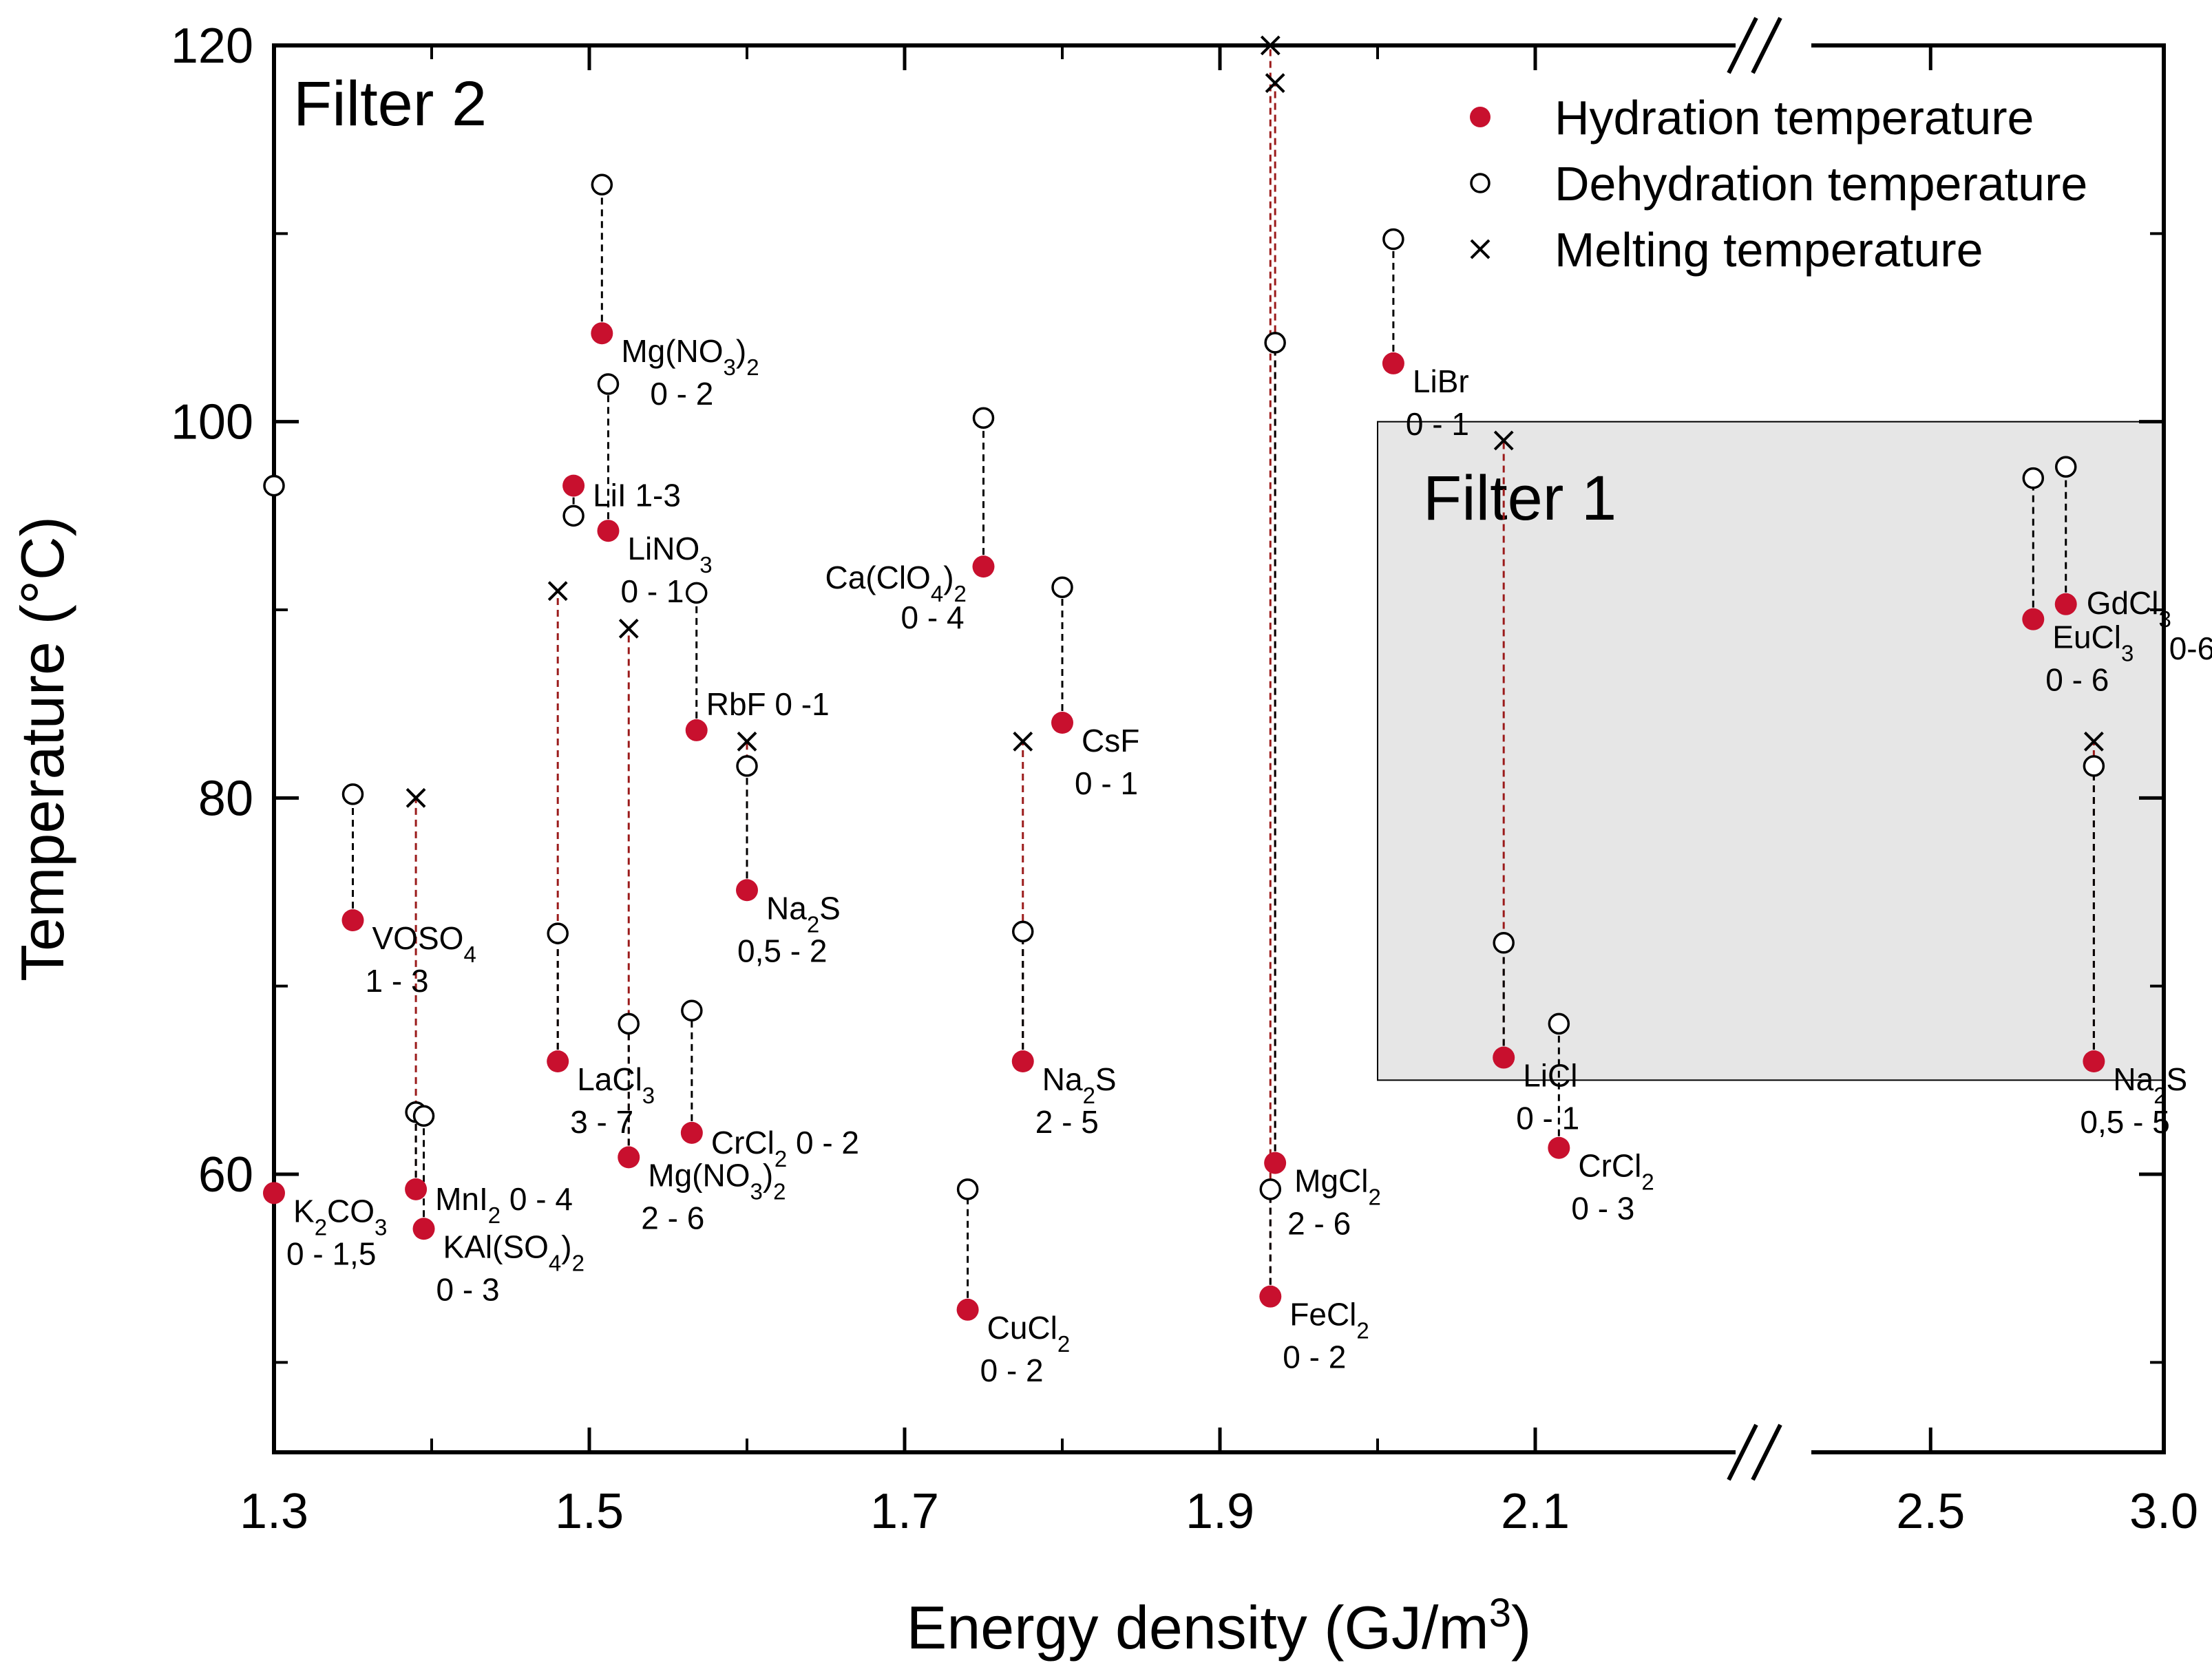 The width and height of the screenshot is (2212, 1676). I want to click on filter2-label: Filter 2, so click(390, 104).